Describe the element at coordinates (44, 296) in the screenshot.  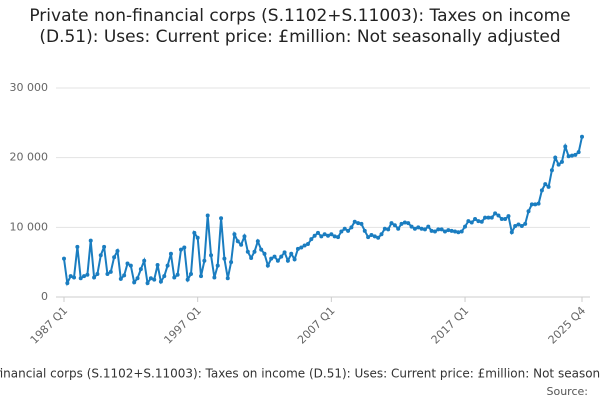
I see `y-tick-label: 0` at that location.